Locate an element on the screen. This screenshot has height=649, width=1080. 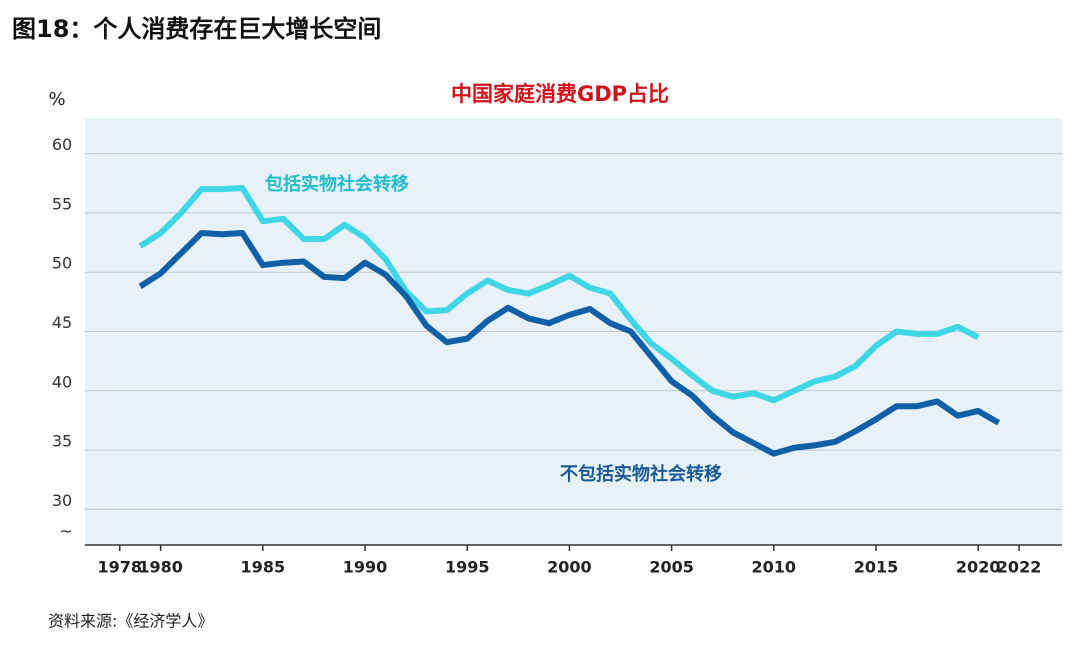
source: 资料来源:《经济学人》 is located at coordinates (130, 621).